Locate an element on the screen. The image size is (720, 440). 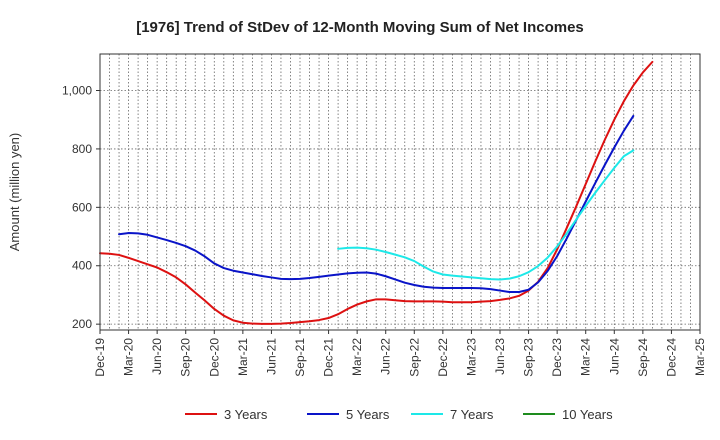
legend-label-7-years: 7 Years is located at coordinates (472, 414).